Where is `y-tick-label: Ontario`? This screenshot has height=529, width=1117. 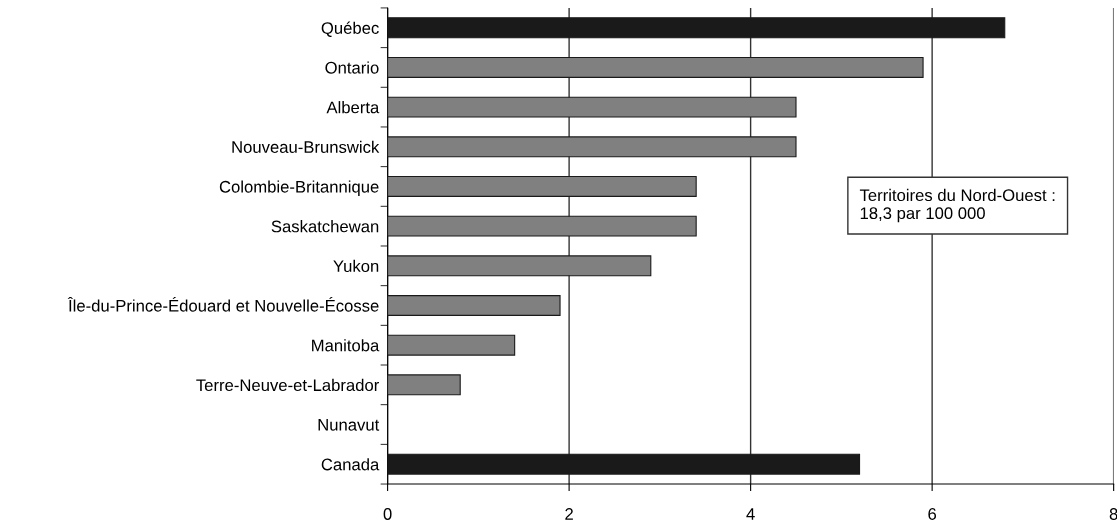 y-tick-label: Ontario is located at coordinates (352, 67).